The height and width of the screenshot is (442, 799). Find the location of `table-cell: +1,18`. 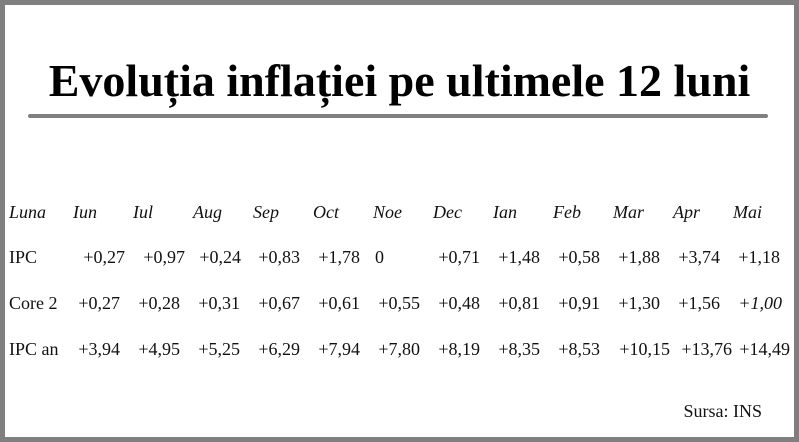

table-cell: +1,18 is located at coordinates (759, 257).